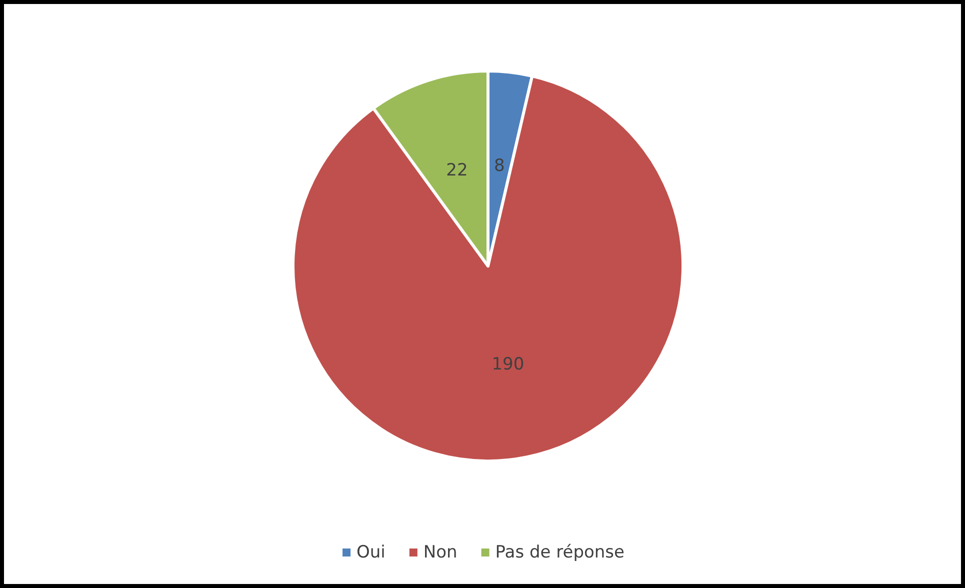 The image size is (965, 588). Describe the element at coordinates (440, 552) in the screenshot. I see `legend-label: Non` at that location.